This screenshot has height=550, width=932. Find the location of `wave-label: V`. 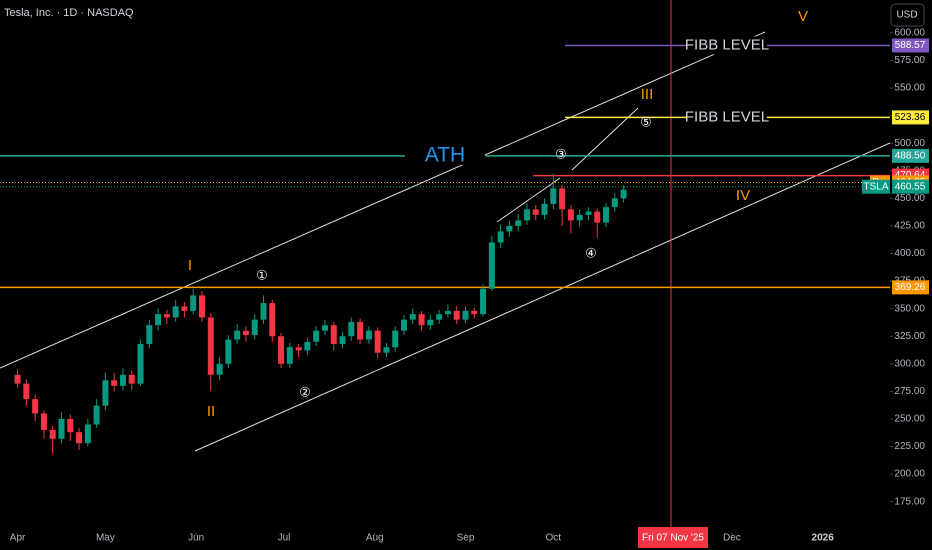

wave-label: V is located at coordinates (803, 16).